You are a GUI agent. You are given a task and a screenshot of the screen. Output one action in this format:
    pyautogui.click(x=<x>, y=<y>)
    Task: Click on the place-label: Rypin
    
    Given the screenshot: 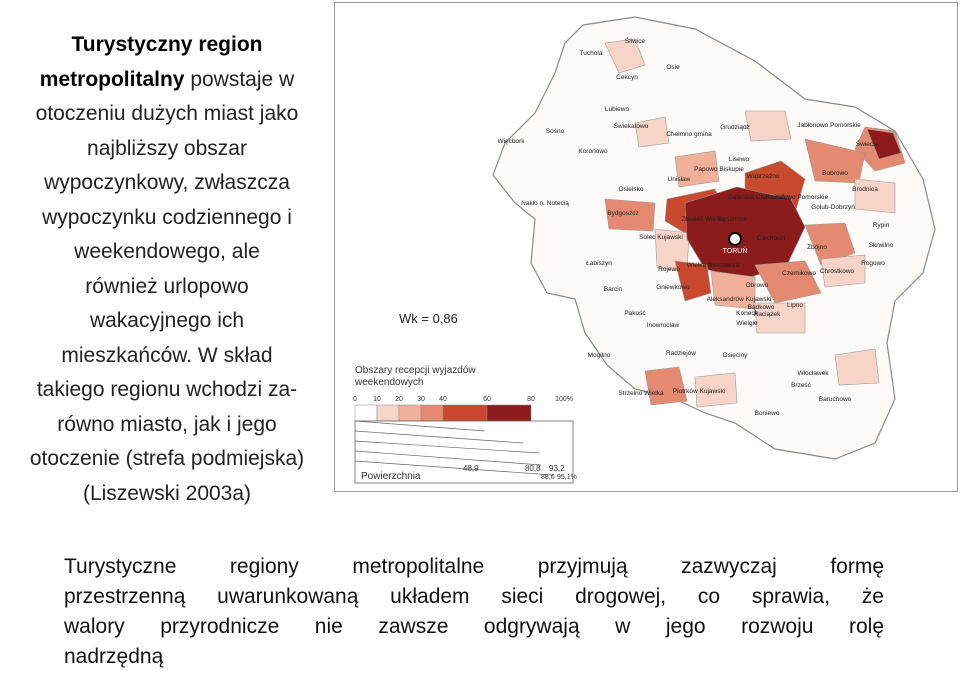 What is the action you would take?
    pyautogui.click(x=881, y=225)
    